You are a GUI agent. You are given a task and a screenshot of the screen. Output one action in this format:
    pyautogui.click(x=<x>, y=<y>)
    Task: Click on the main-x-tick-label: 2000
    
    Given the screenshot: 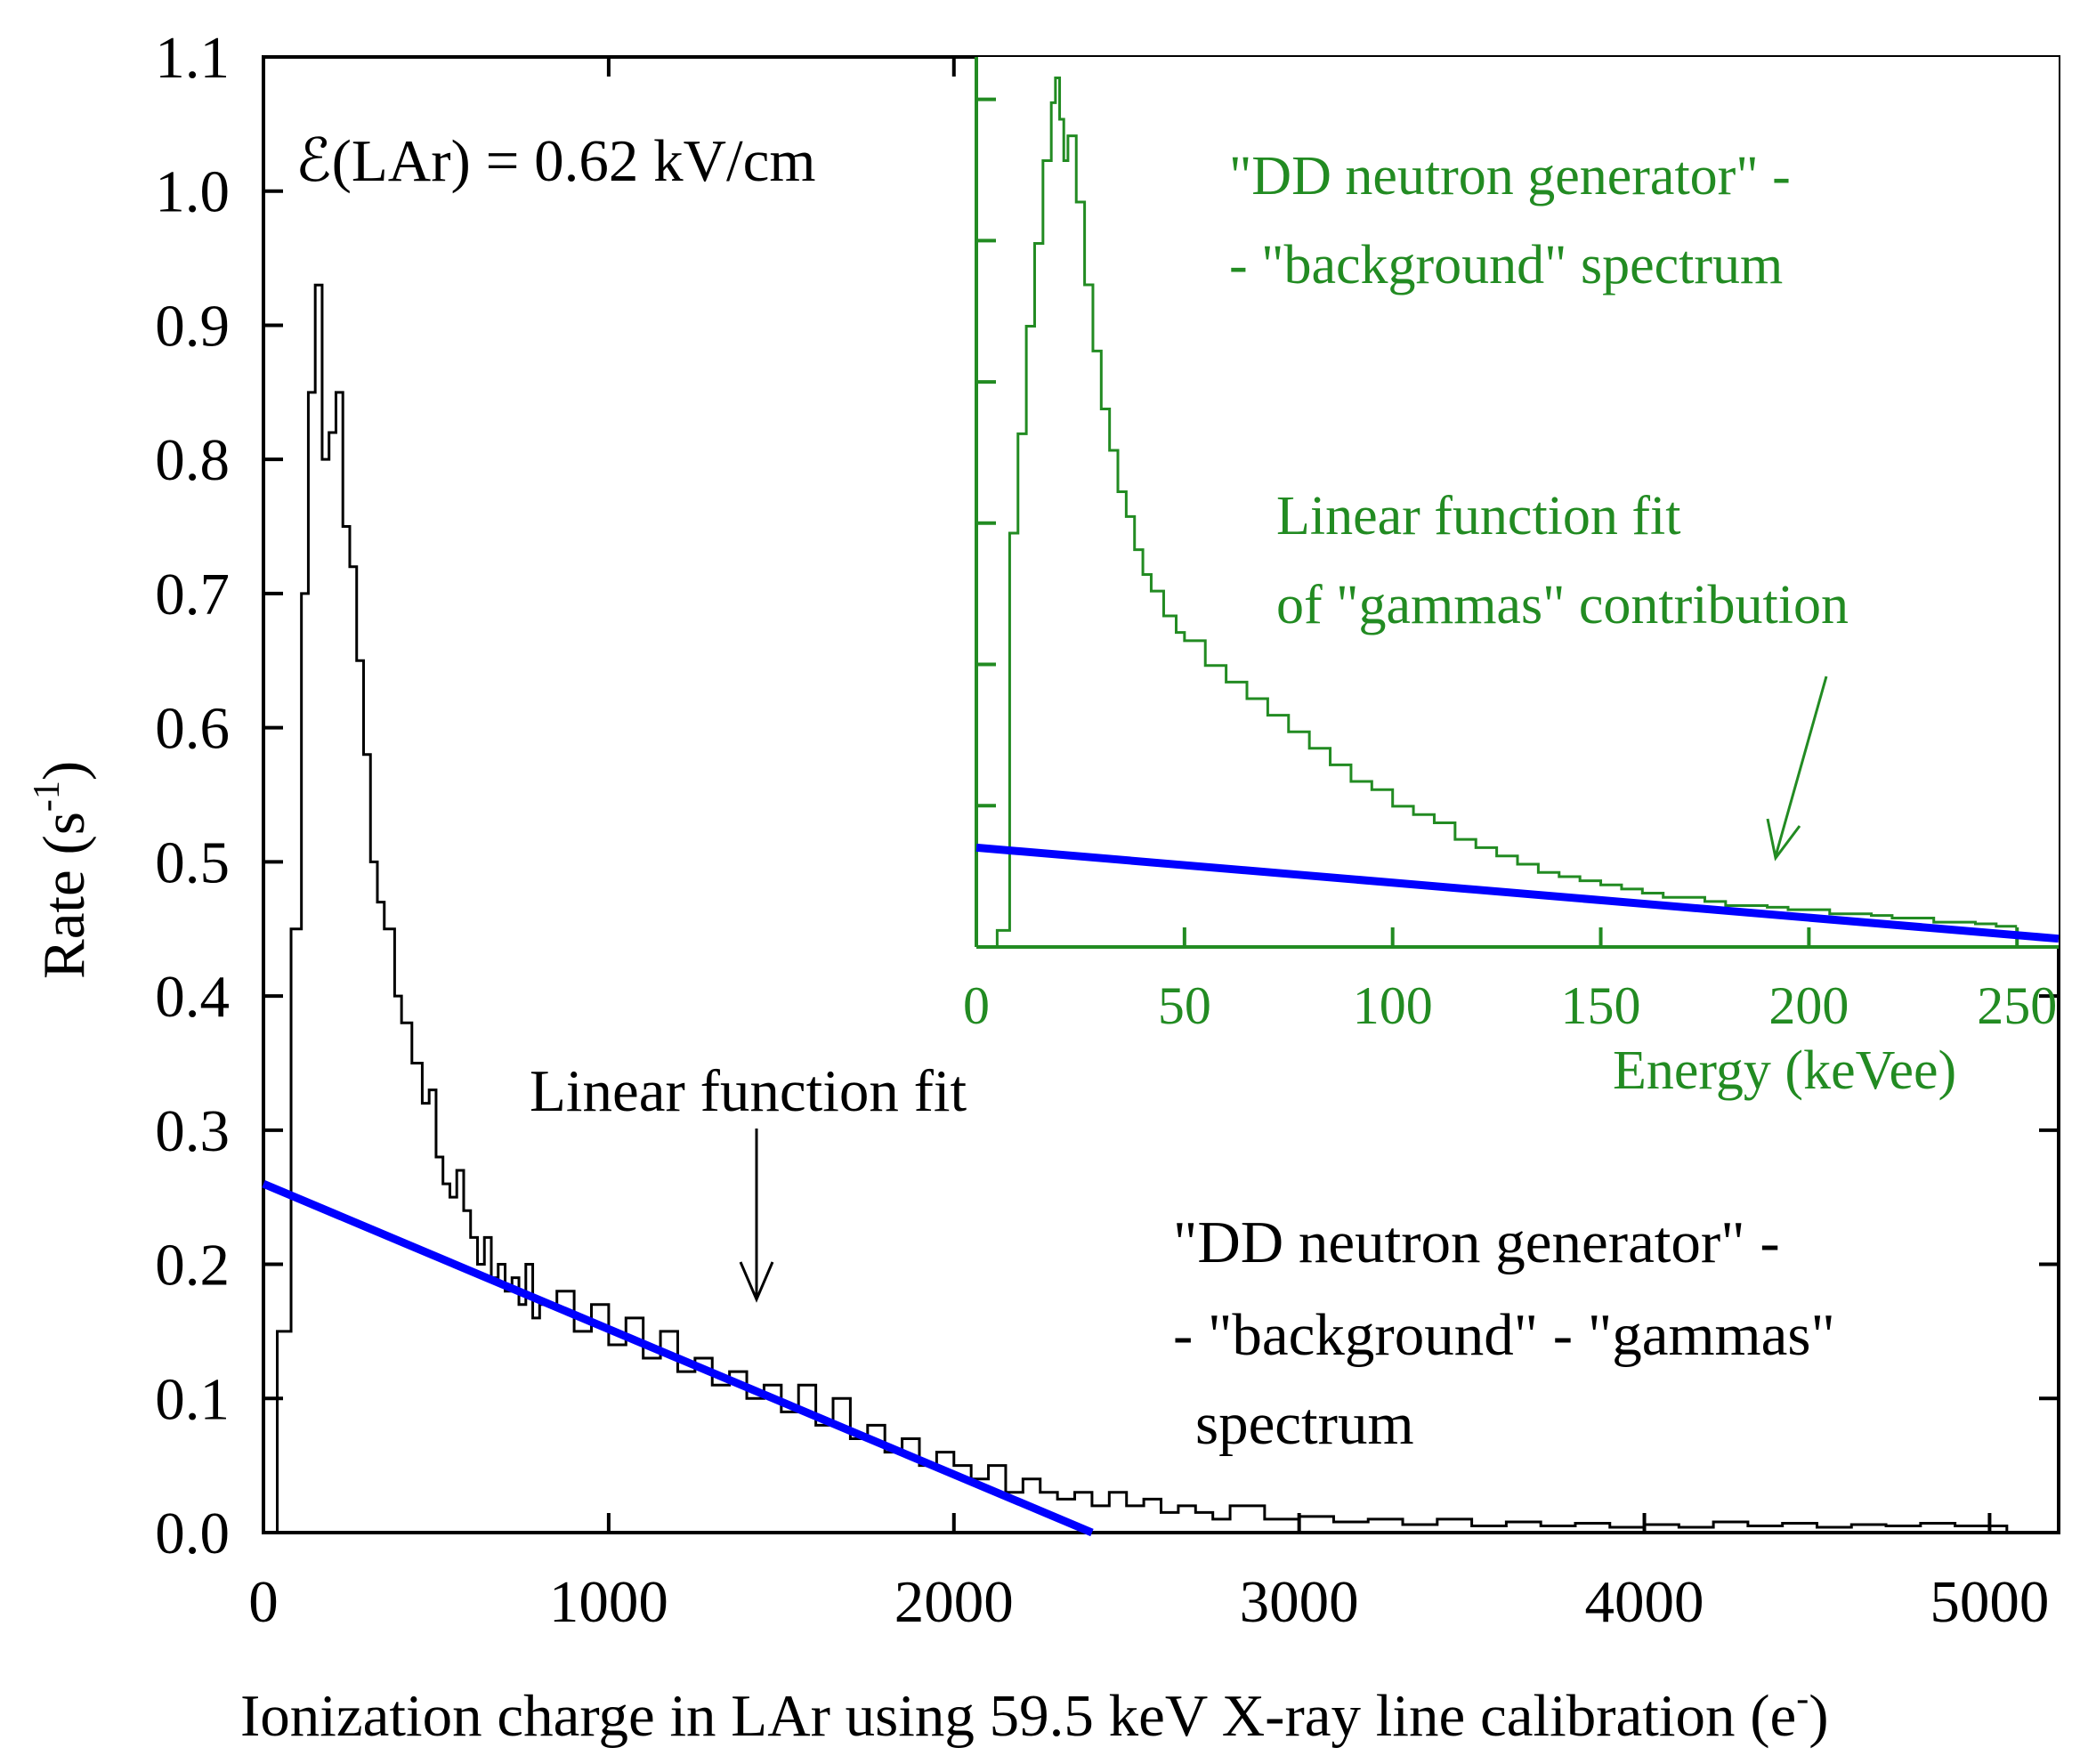 What is the action you would take?
    pyautogui.click(x=954, y=1602)
    